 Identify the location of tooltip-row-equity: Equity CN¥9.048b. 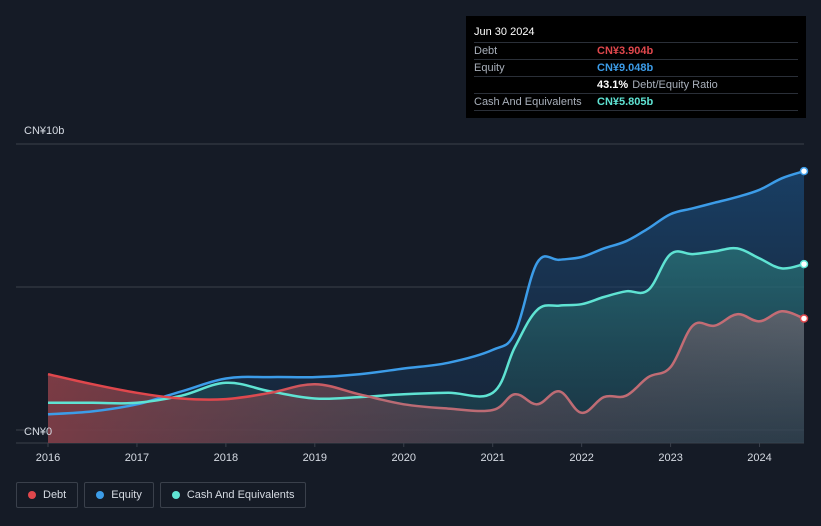
(636, 67).